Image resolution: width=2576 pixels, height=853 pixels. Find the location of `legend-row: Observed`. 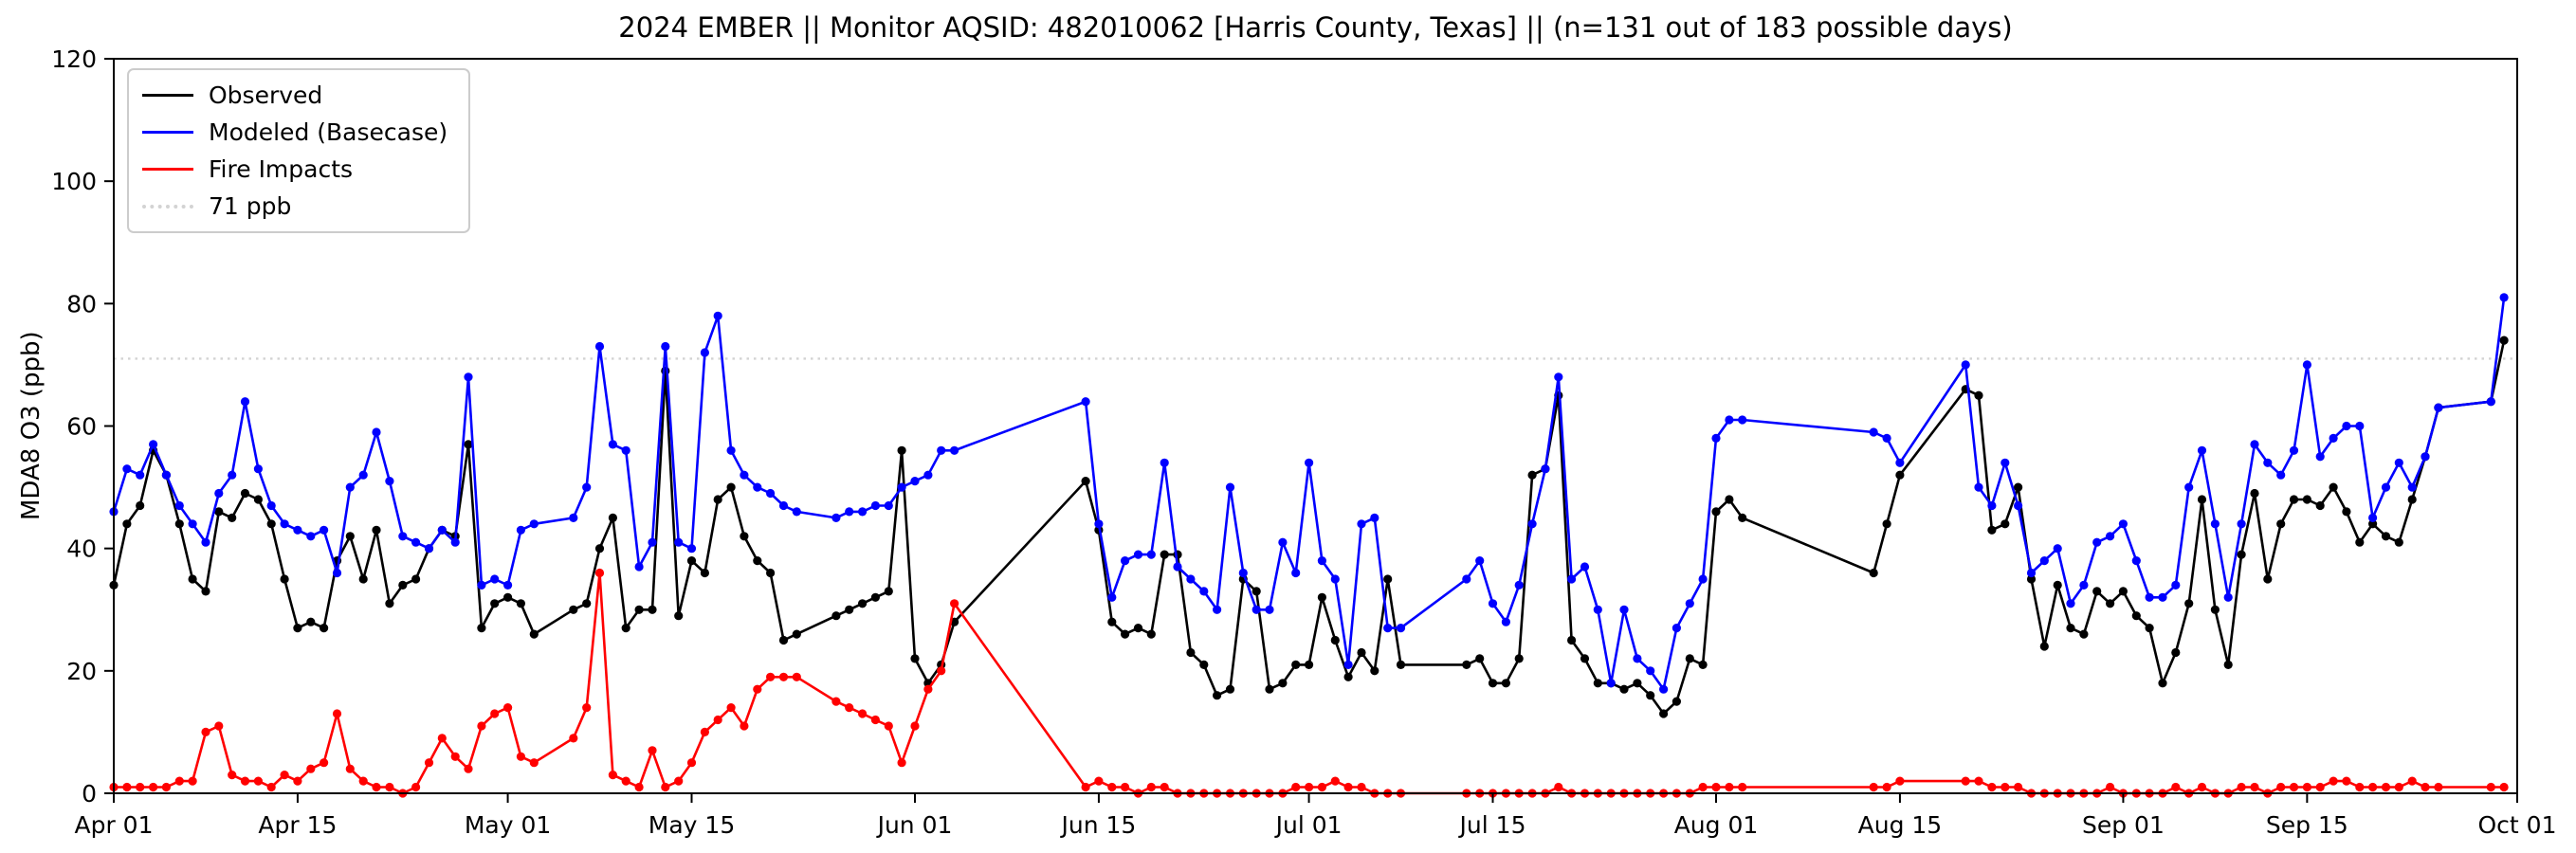

legend-row: Observed is located at coordinates (295, 95).